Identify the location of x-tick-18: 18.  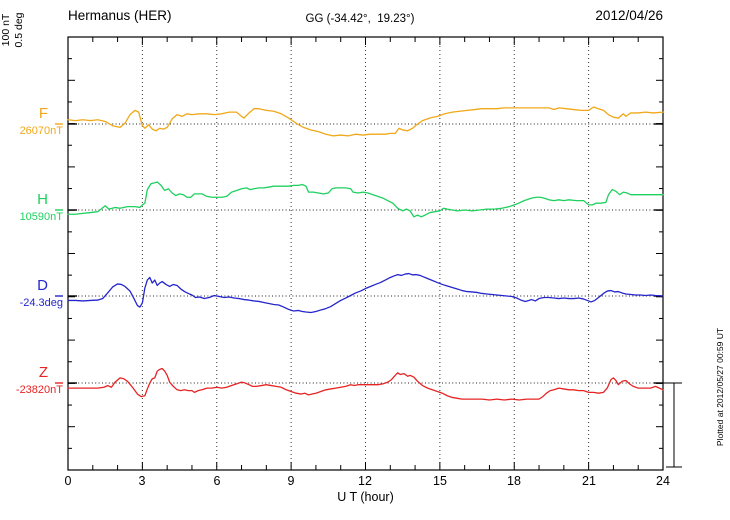
(514, 481).